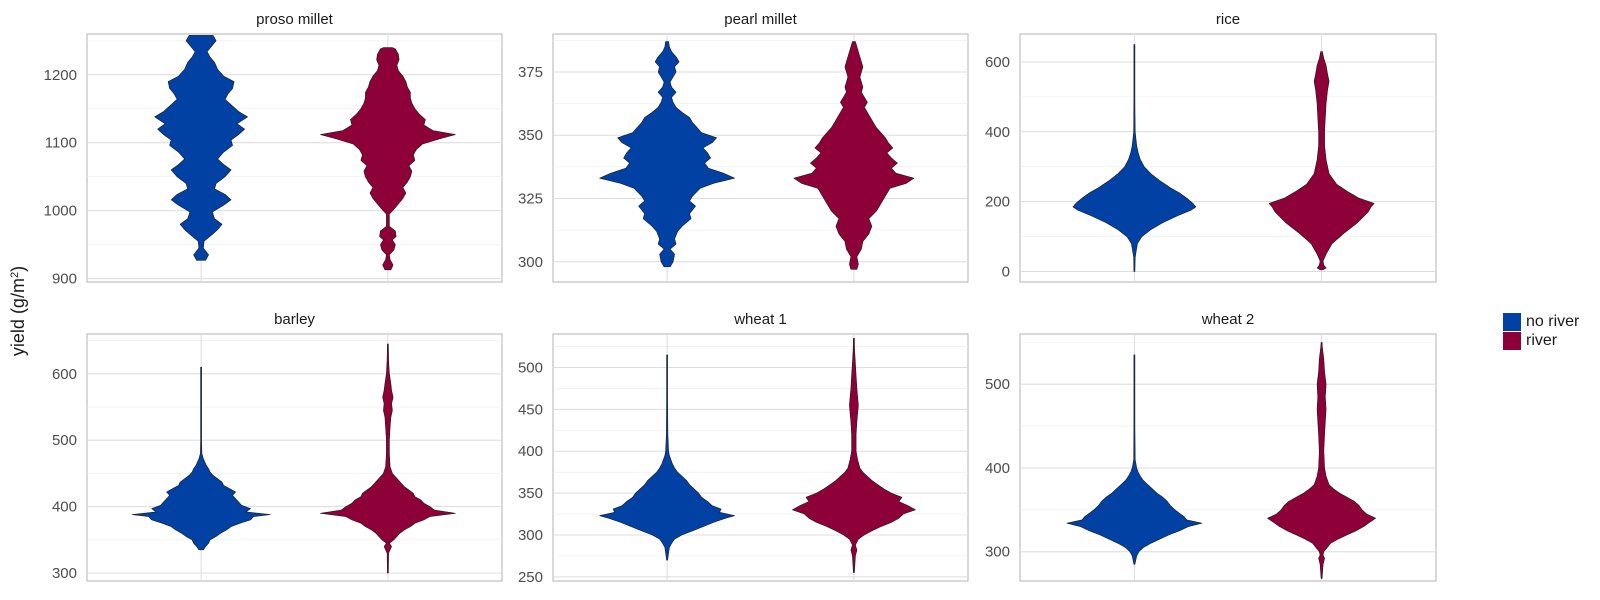  Describe the element at coordinates (1134, 459) in the screenshot. I see `violin-wheat-2-no-river` at that location.